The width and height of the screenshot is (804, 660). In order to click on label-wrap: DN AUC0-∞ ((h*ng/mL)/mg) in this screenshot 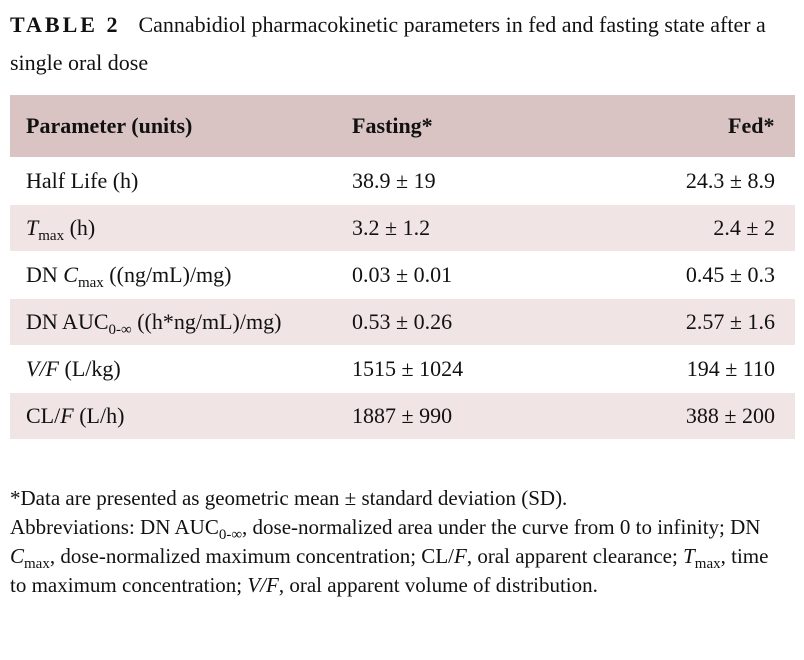, I will do `click(171, 322)`.